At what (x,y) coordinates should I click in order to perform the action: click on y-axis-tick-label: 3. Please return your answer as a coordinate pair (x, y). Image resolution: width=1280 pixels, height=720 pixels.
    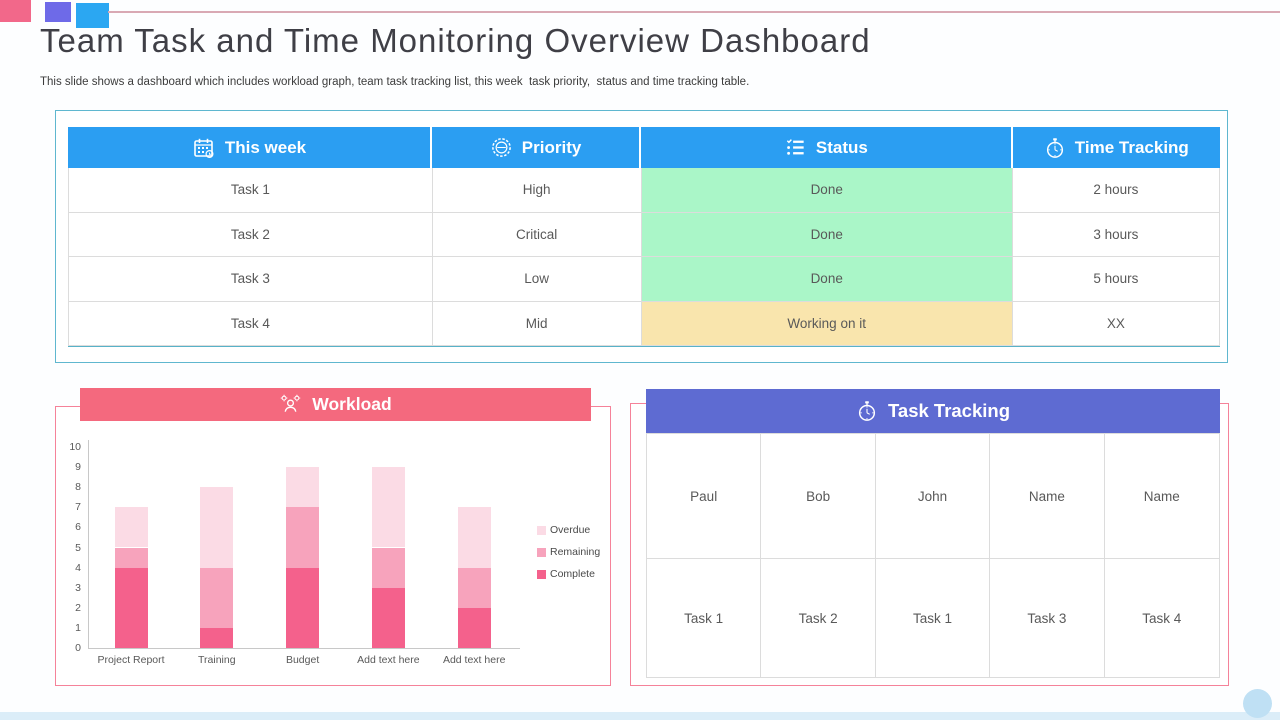
    Looking at the image, I should click on (78, 587).